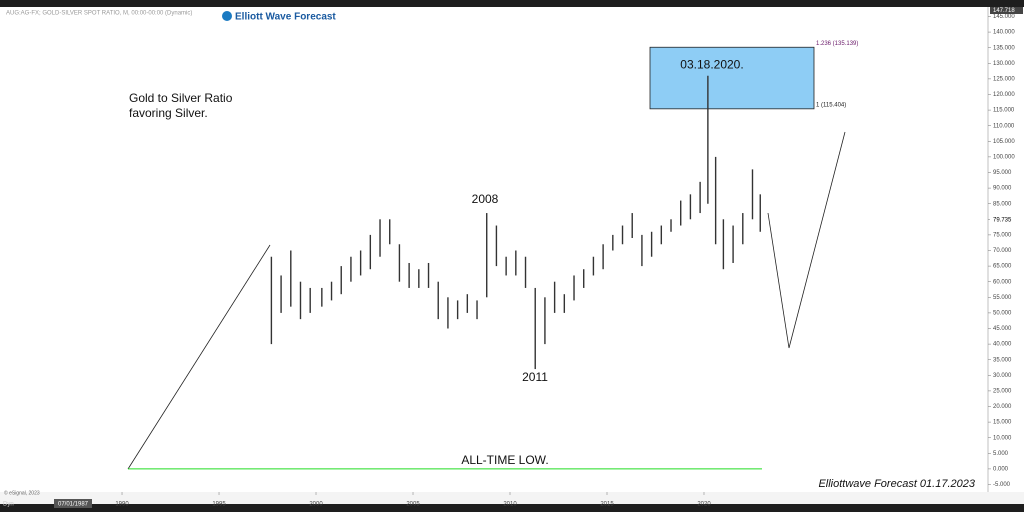  I want to click on top-price-box, so click(1006, 10).